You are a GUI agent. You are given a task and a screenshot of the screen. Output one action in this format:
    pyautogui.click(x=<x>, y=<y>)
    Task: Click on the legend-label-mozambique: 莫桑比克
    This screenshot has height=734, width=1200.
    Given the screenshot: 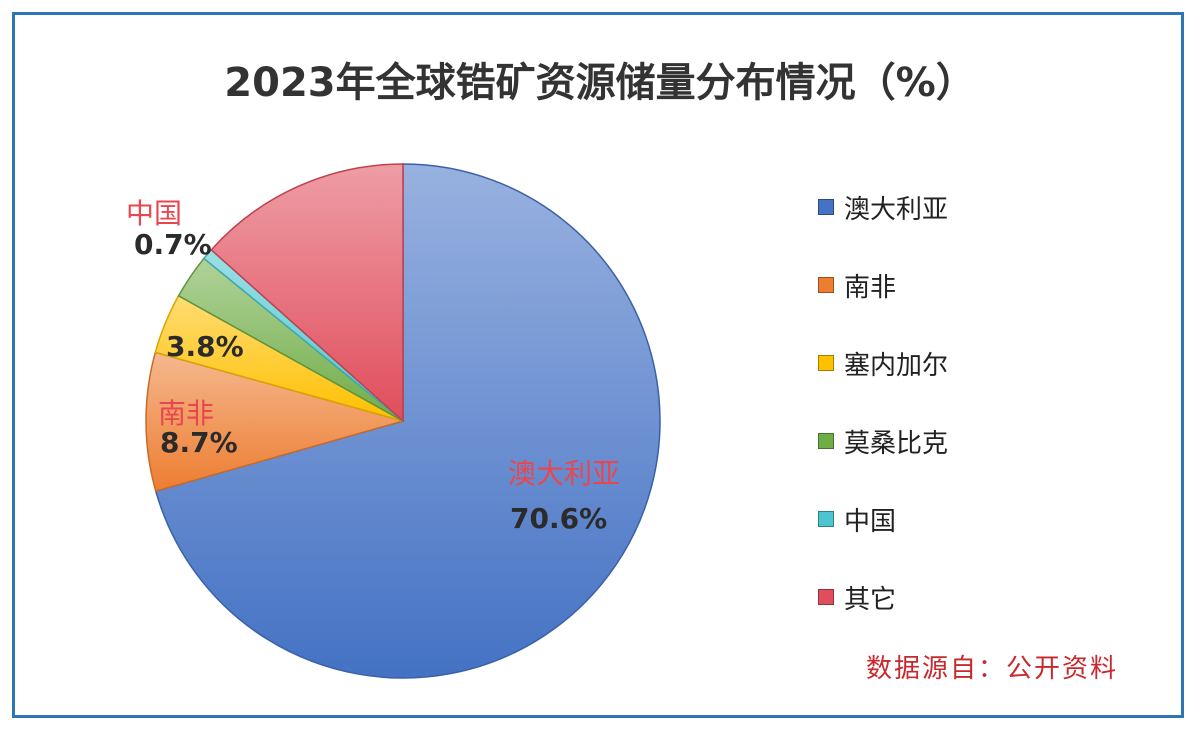 What is the action you would take?
    pyautogui.click(x=896, y=443)
    